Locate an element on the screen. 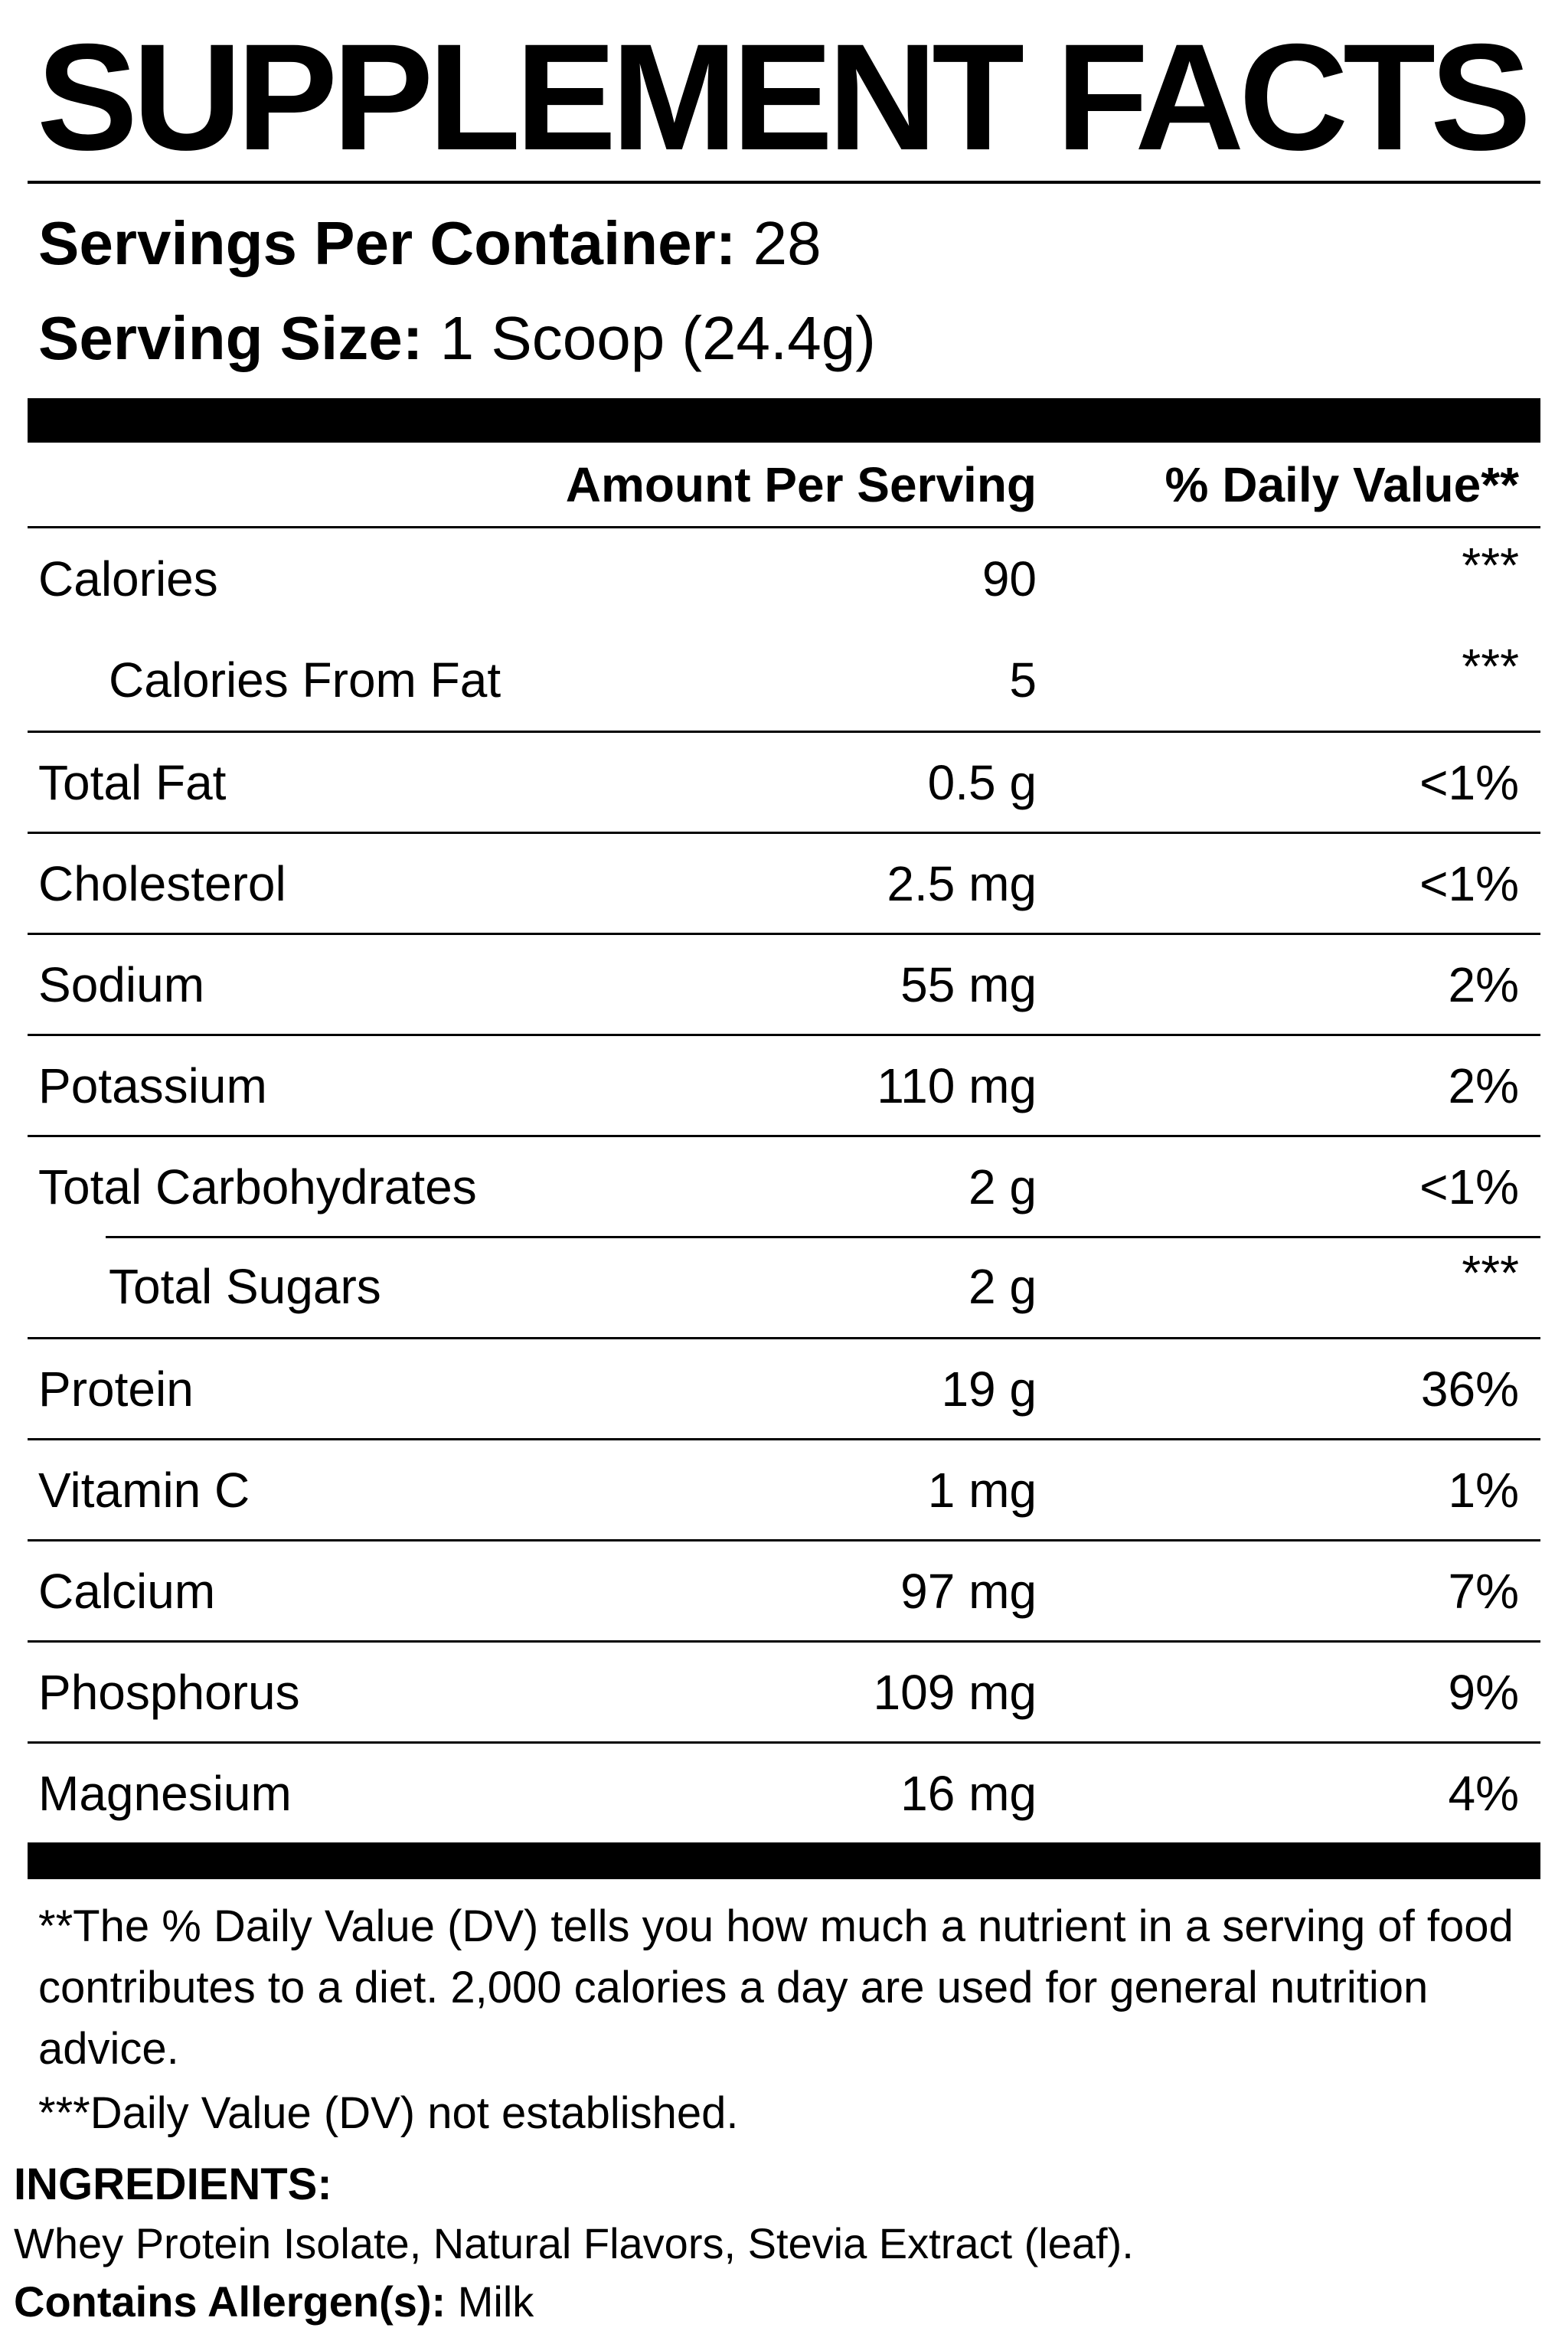  nutrient-amount: 1 mg is located at coordinates (982, 1490).